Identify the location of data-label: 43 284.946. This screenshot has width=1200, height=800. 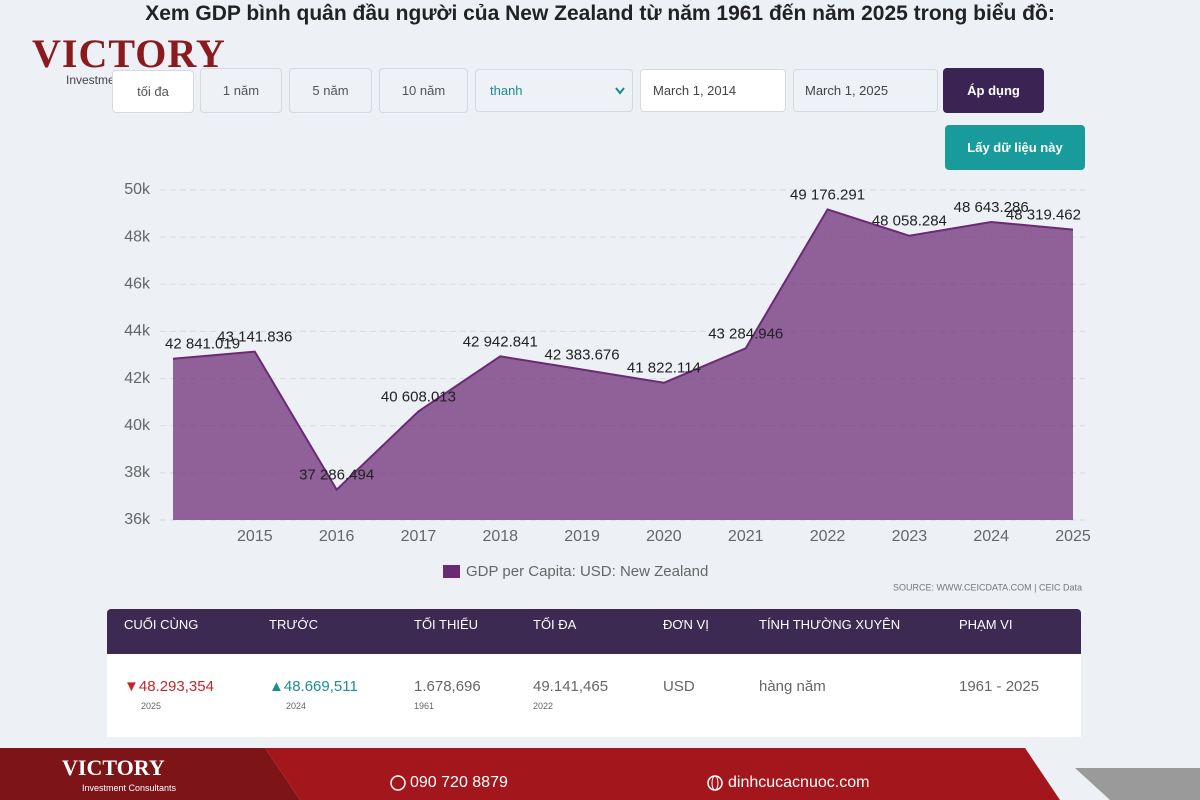
(745, 333).